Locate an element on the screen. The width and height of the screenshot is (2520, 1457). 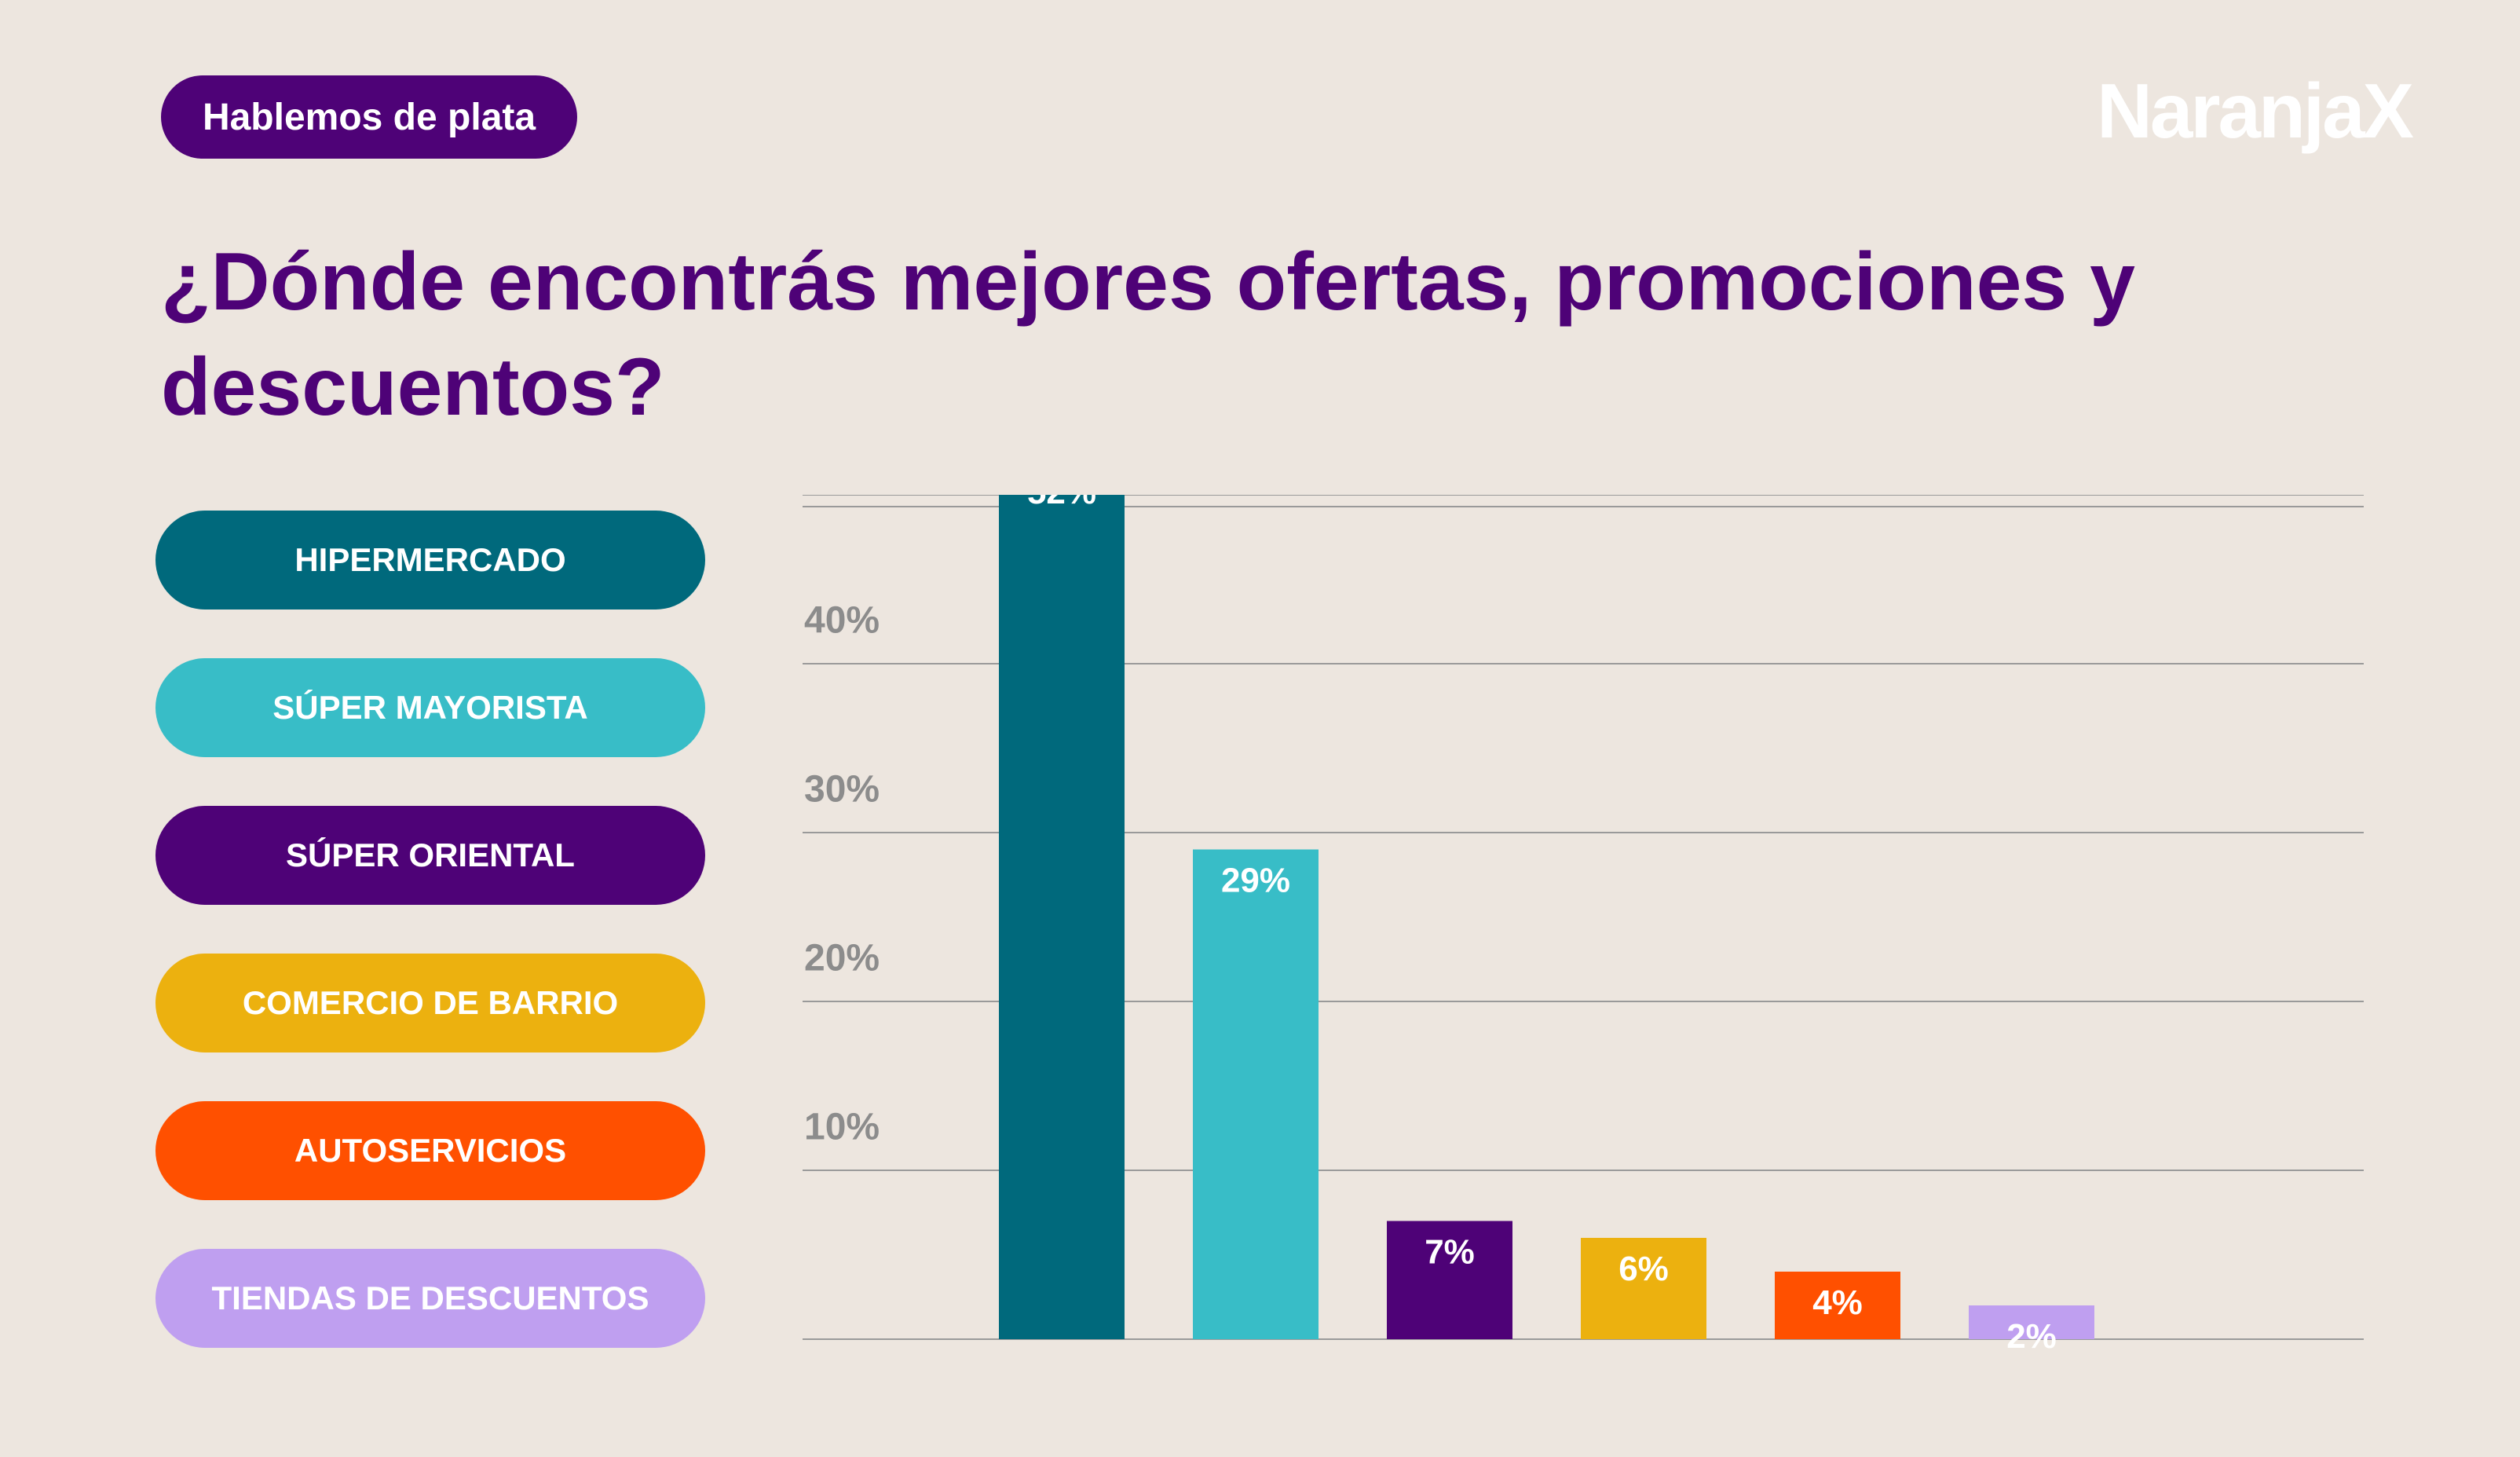
legend-item-tiendas-de-descuentos: TIENDAS DE DESCUENTOS is located at coordinates (430, 1298).